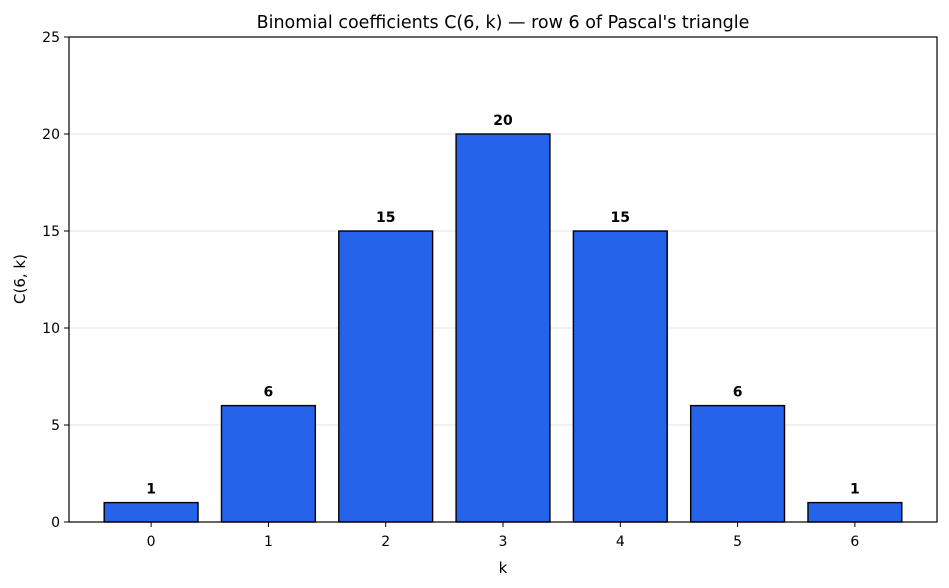 This screenshot has height=588, width=949. What do you see at coordinates (51, 135) in the screenshot?
I see `y-tick-label: 20` at bounding box center [51, 135].